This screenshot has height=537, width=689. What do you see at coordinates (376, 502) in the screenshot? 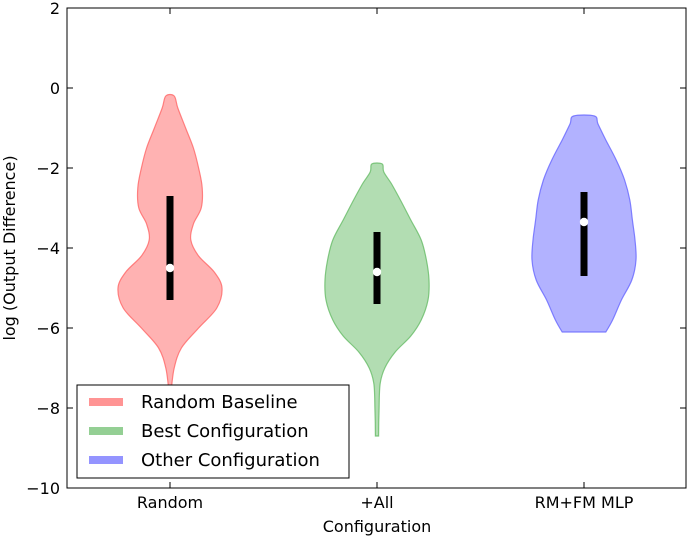
I see `x-tick-label: +All` at bounding box center [376, 502].